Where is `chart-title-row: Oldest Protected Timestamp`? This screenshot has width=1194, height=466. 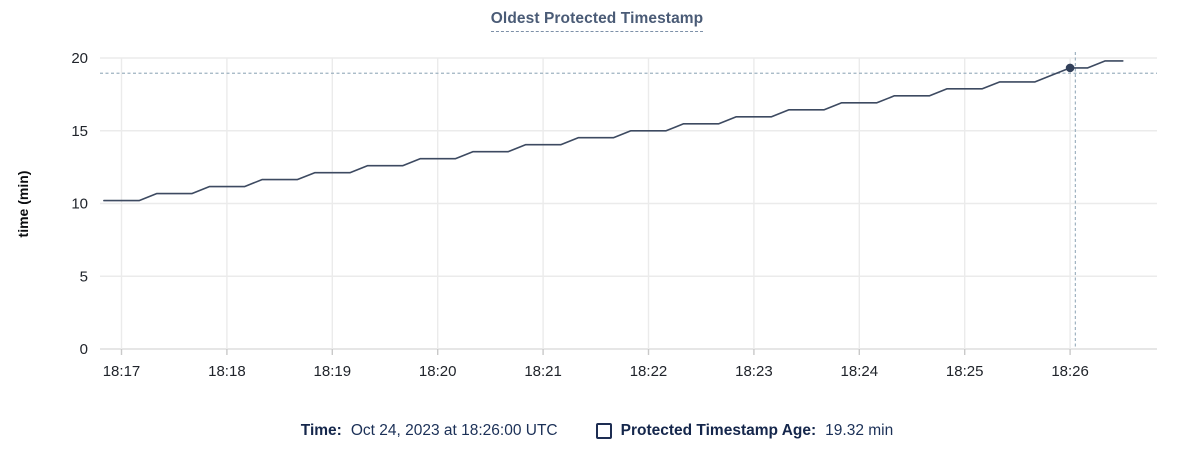
chart-title-row: Oldest Protected Timestamp is located at coordinates (597, 21).